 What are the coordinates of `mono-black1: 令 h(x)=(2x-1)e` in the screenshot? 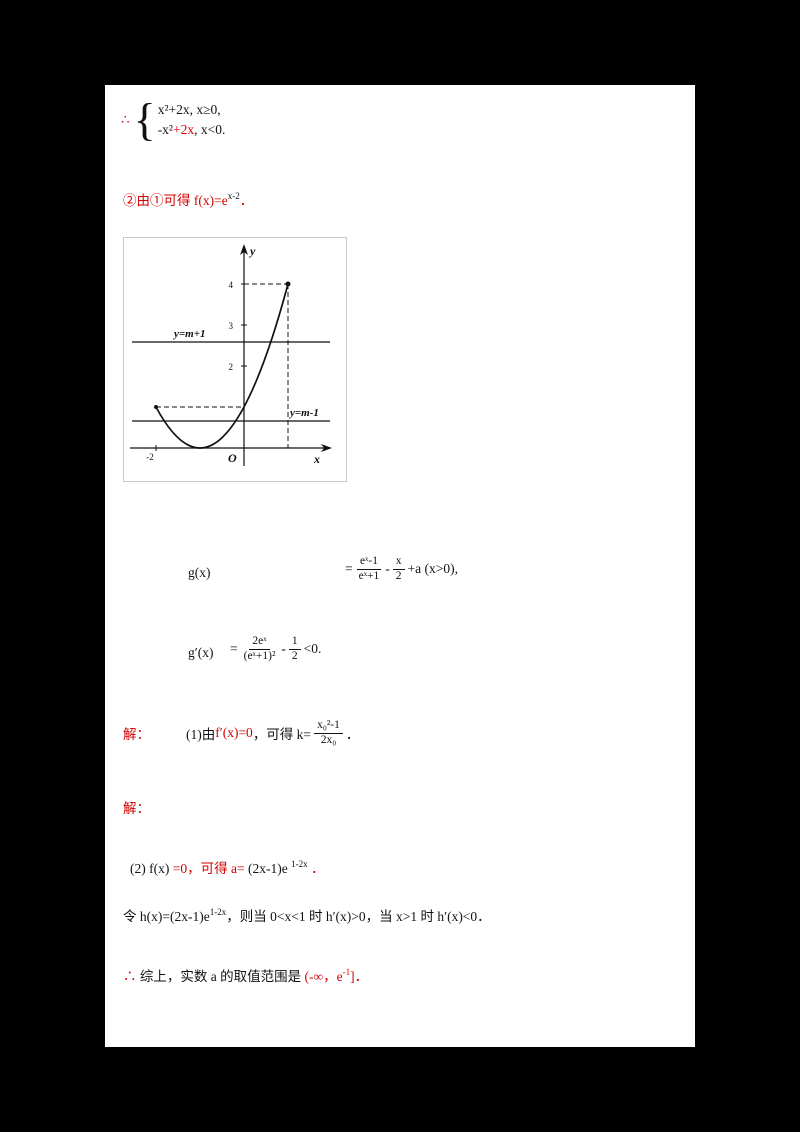 It's located at (166, 916).